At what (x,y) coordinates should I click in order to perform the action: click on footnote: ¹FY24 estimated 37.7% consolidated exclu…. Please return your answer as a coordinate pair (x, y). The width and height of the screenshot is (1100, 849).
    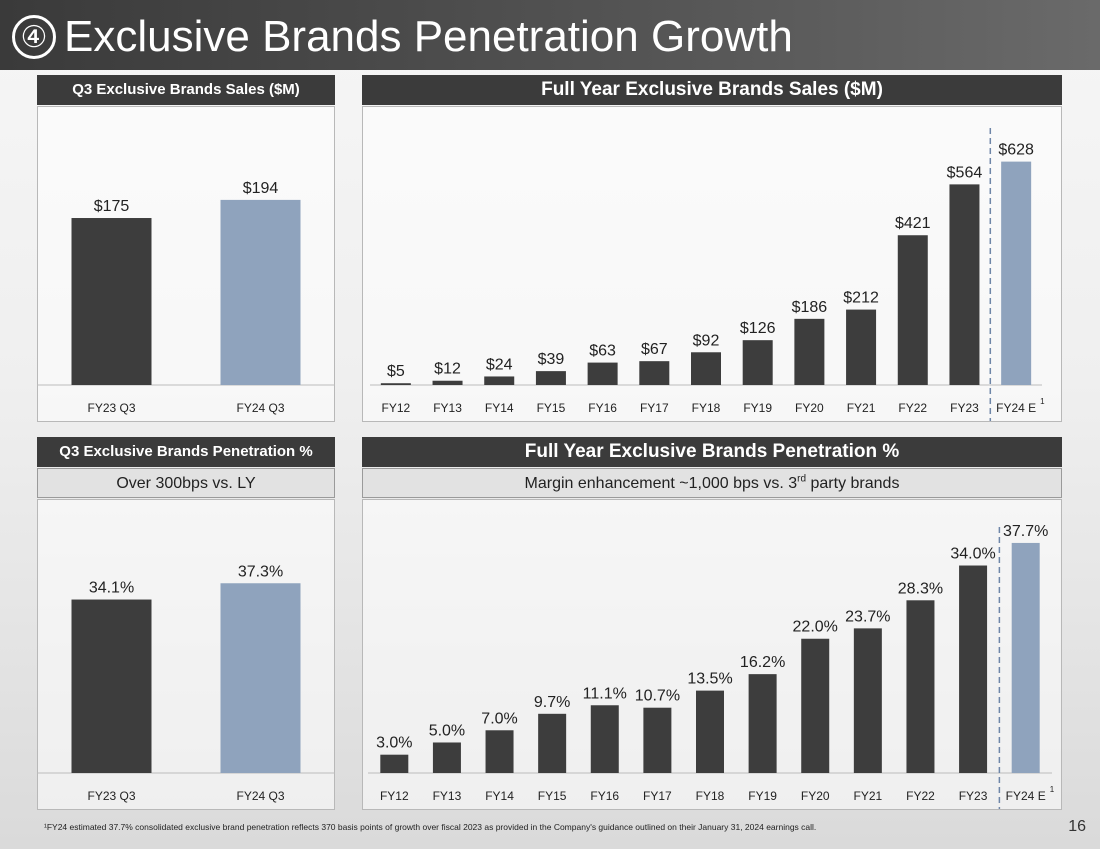
    Looking at the image, I should click on (430, 827).